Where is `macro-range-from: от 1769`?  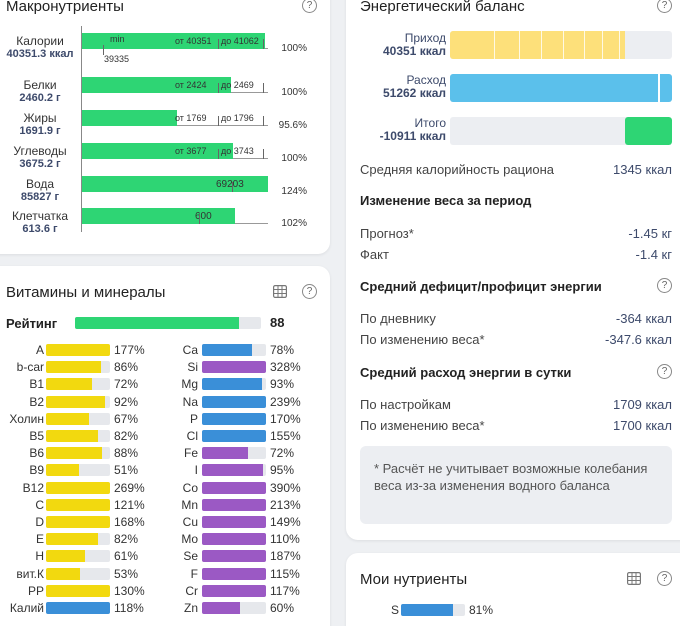 macro-range-from: от 1769 is located at coordinates (191, 118).